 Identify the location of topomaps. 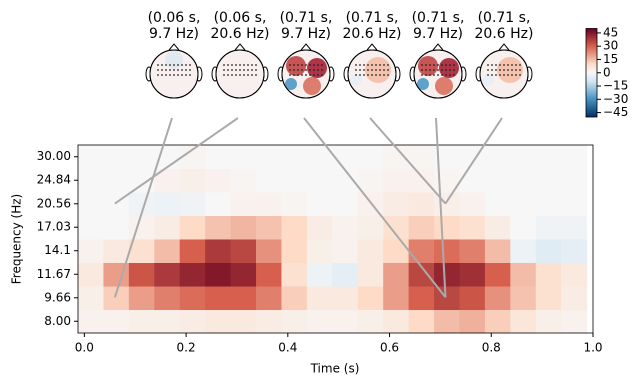
(339, 71).